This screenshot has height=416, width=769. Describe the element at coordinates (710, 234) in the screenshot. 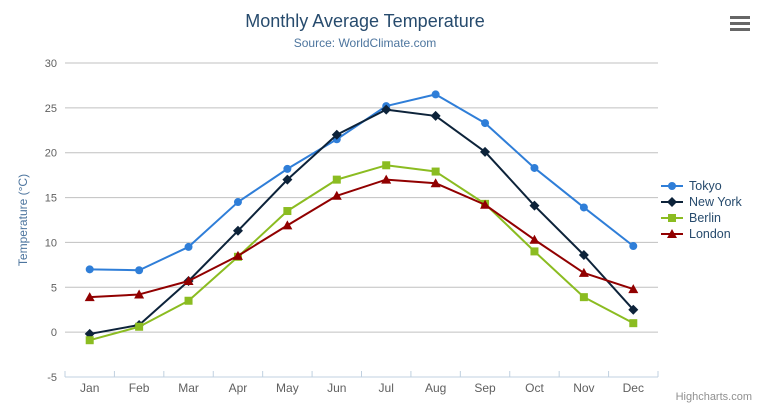

I see `legend-label: London` at that location.